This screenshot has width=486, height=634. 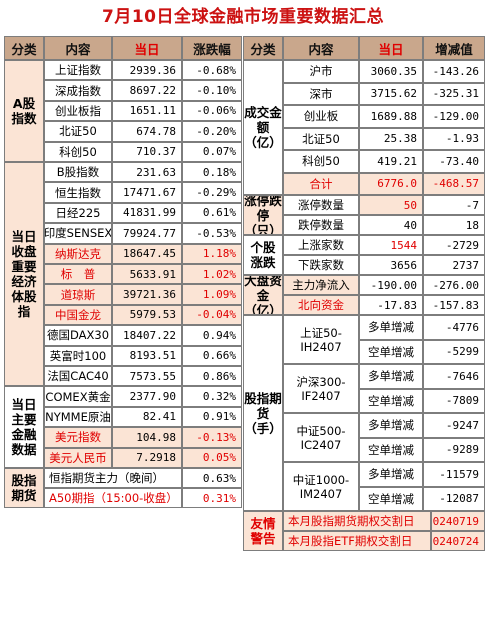 I want to click on right-row-item: 创业板, so click(x=321, y=116).